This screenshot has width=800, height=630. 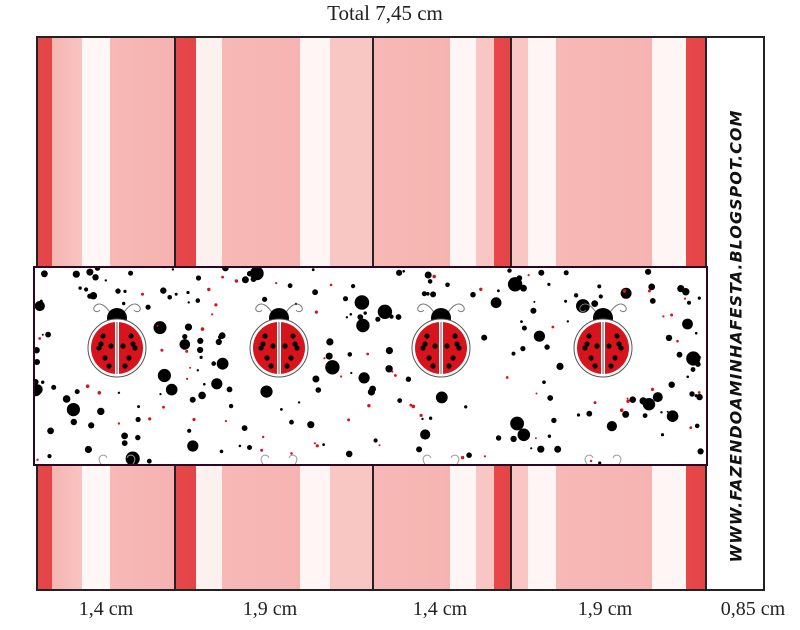 What do you see at coordinates (270, 609) in the screenshot?
I see `dimension-label-2: 1,9 cm` at bounding box center [270, 609].